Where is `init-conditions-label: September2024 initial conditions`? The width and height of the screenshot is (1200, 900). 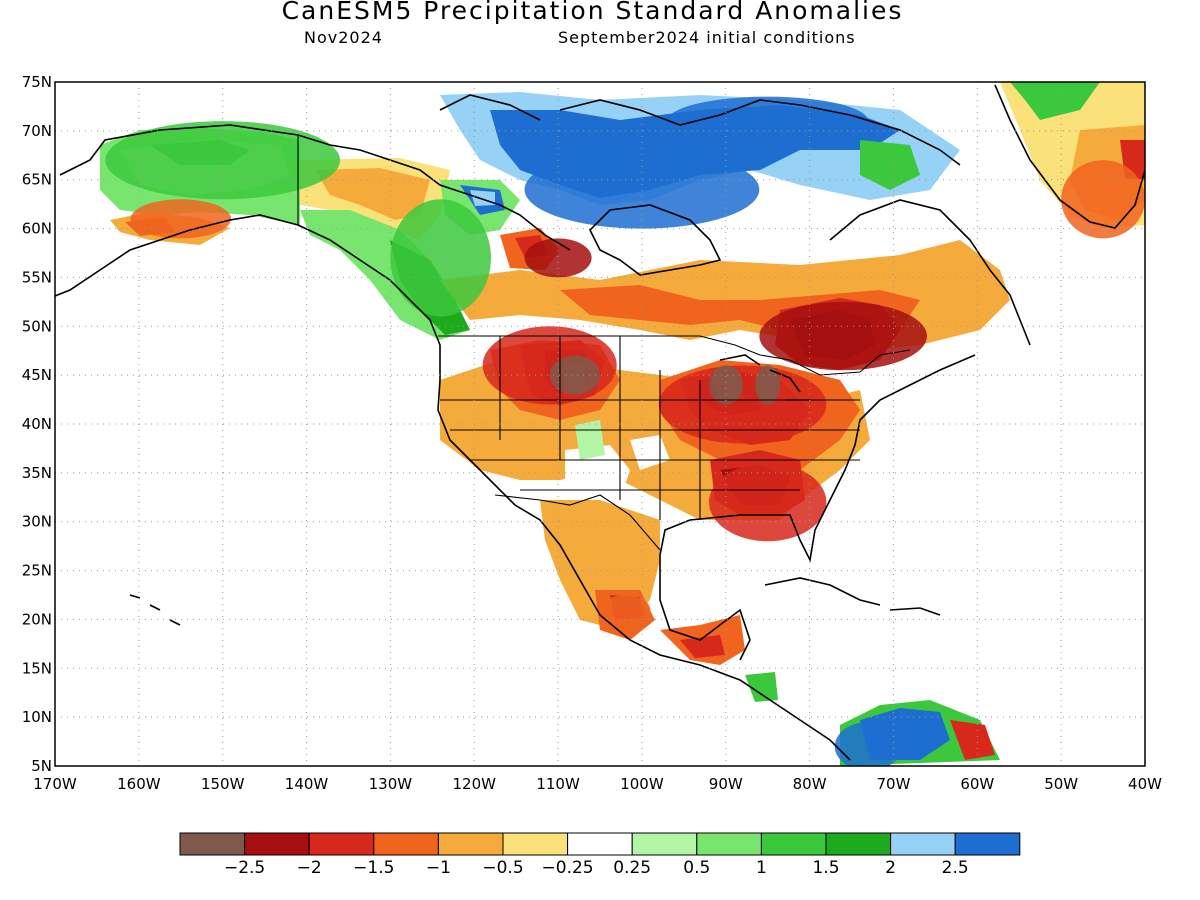
init-conditions-label: September2024 initial conditions is located at coordinates (707, 37).